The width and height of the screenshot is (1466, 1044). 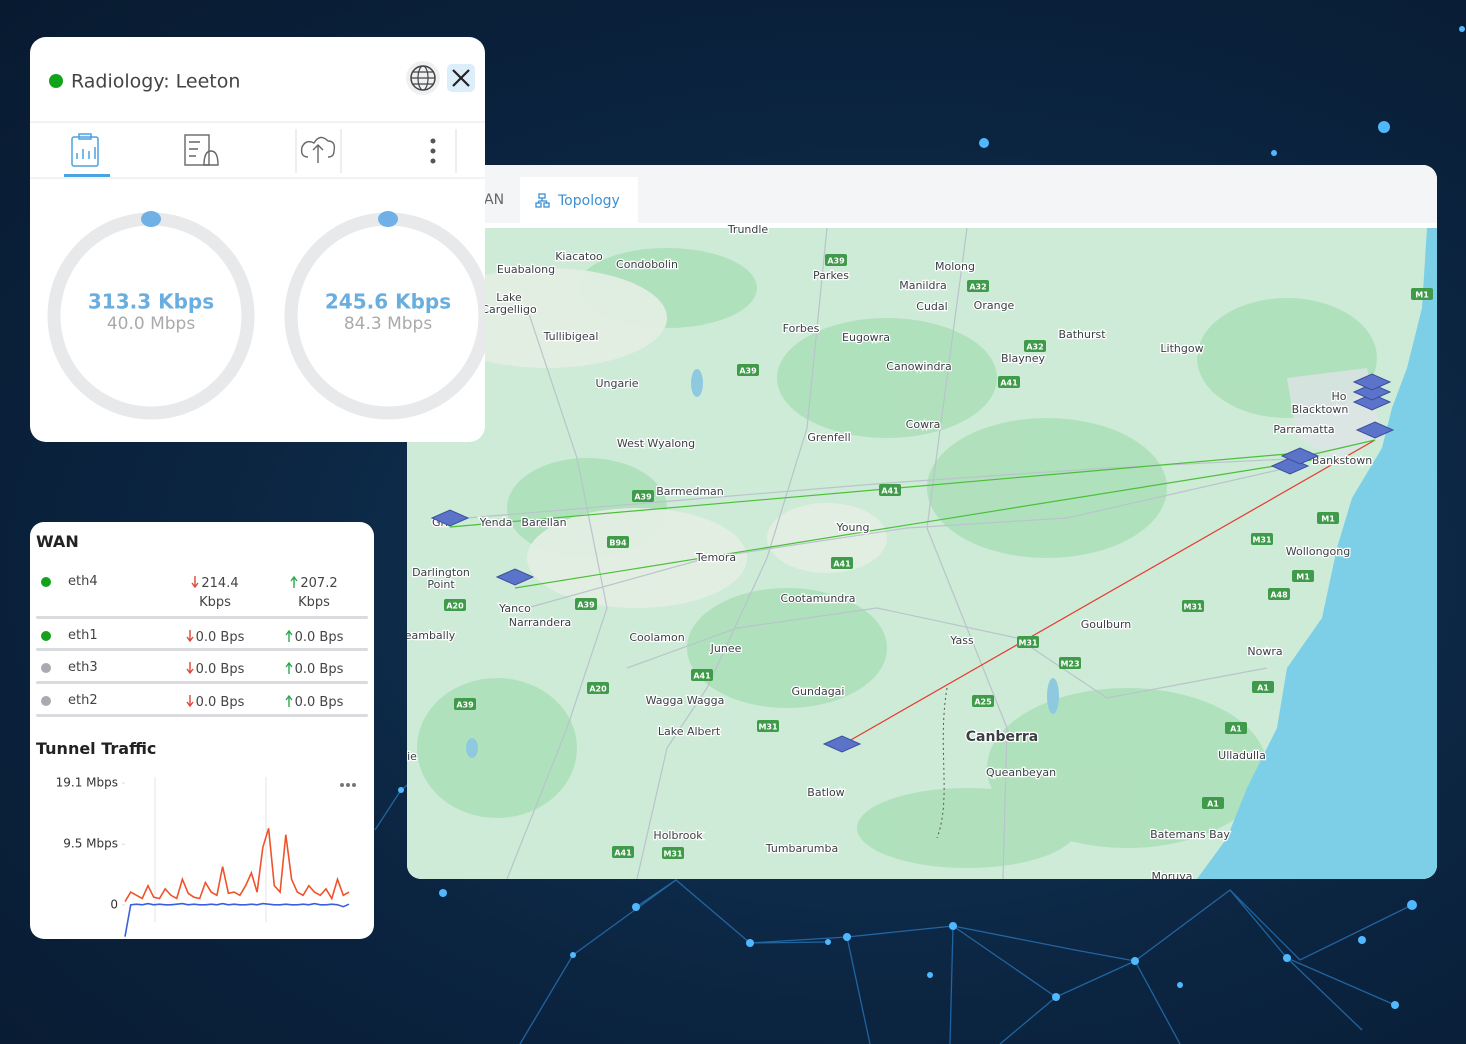 I want to click on place-label: Forbes, so click(x=801, y=328).